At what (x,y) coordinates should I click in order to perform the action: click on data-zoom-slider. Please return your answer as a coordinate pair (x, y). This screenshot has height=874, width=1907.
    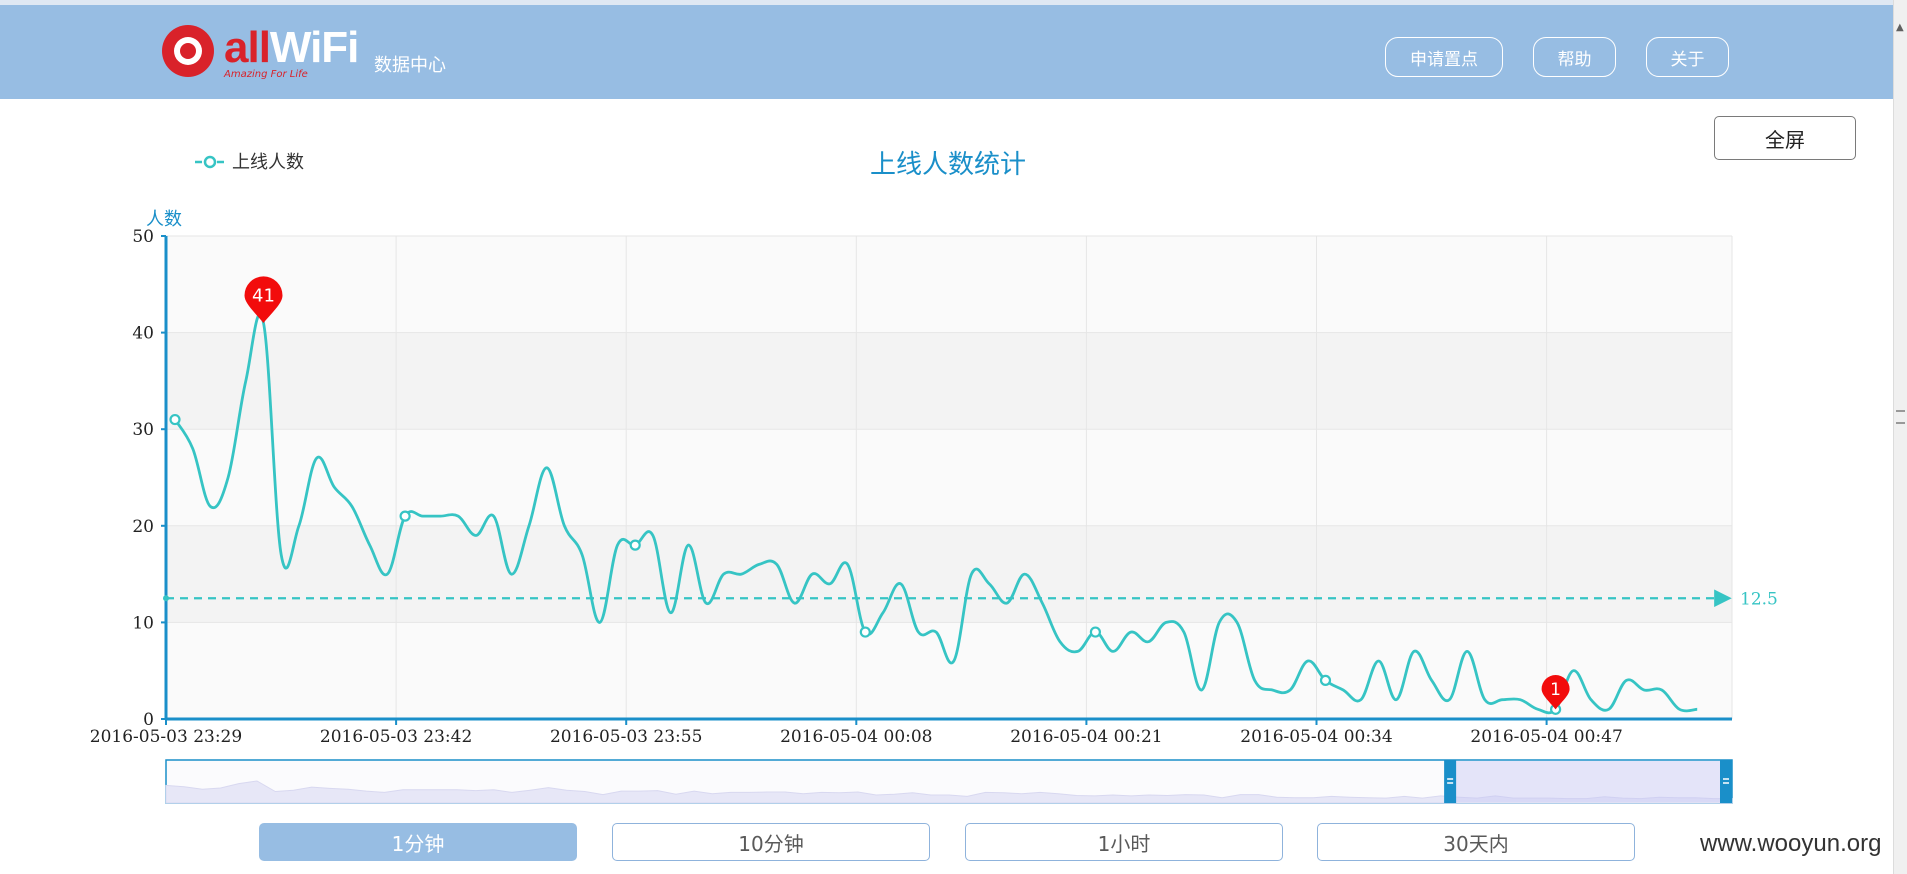
    Looking at the image, I should click on (949, 781).